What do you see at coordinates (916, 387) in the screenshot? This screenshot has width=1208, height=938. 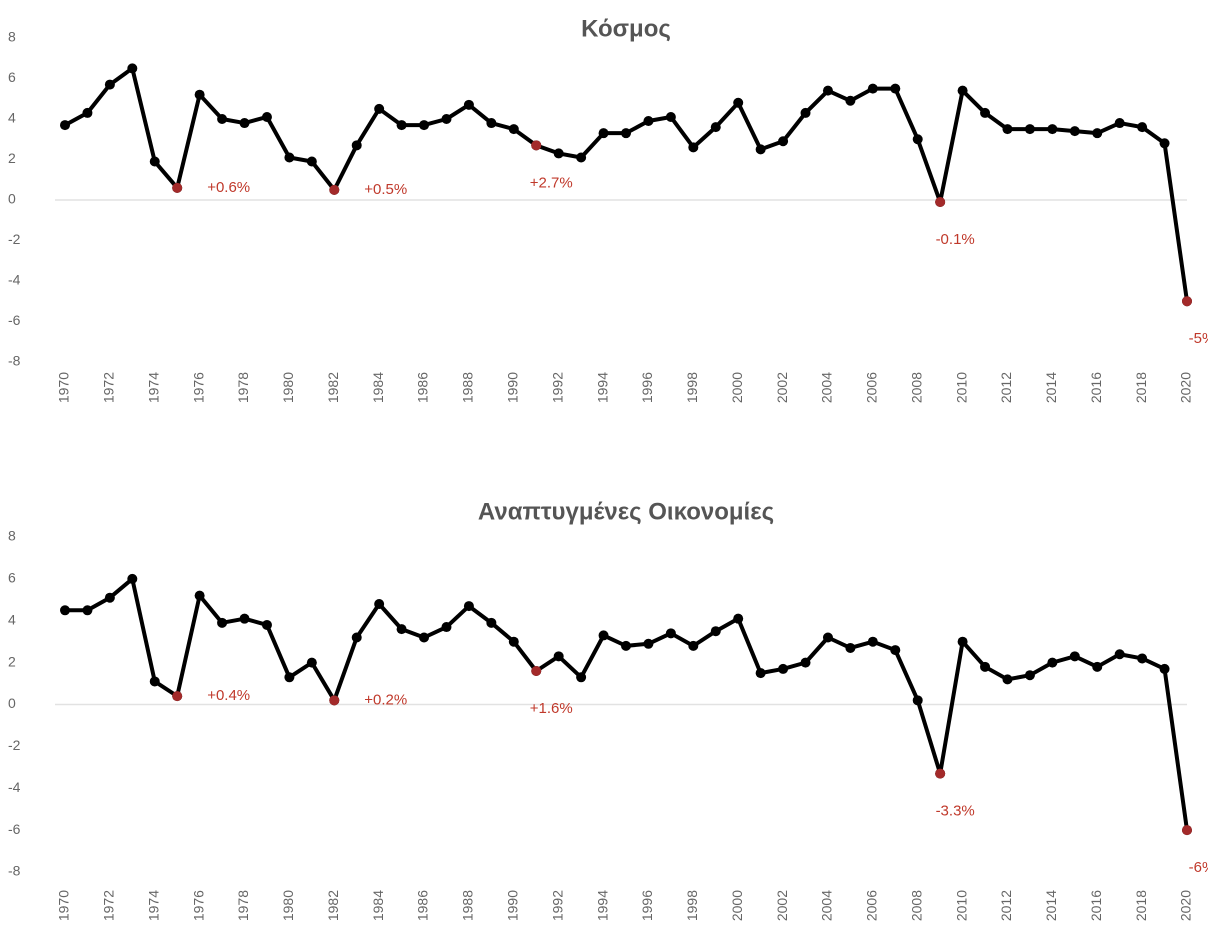 I see `x-tick-label: 2008` at bounding box center [916, 387].